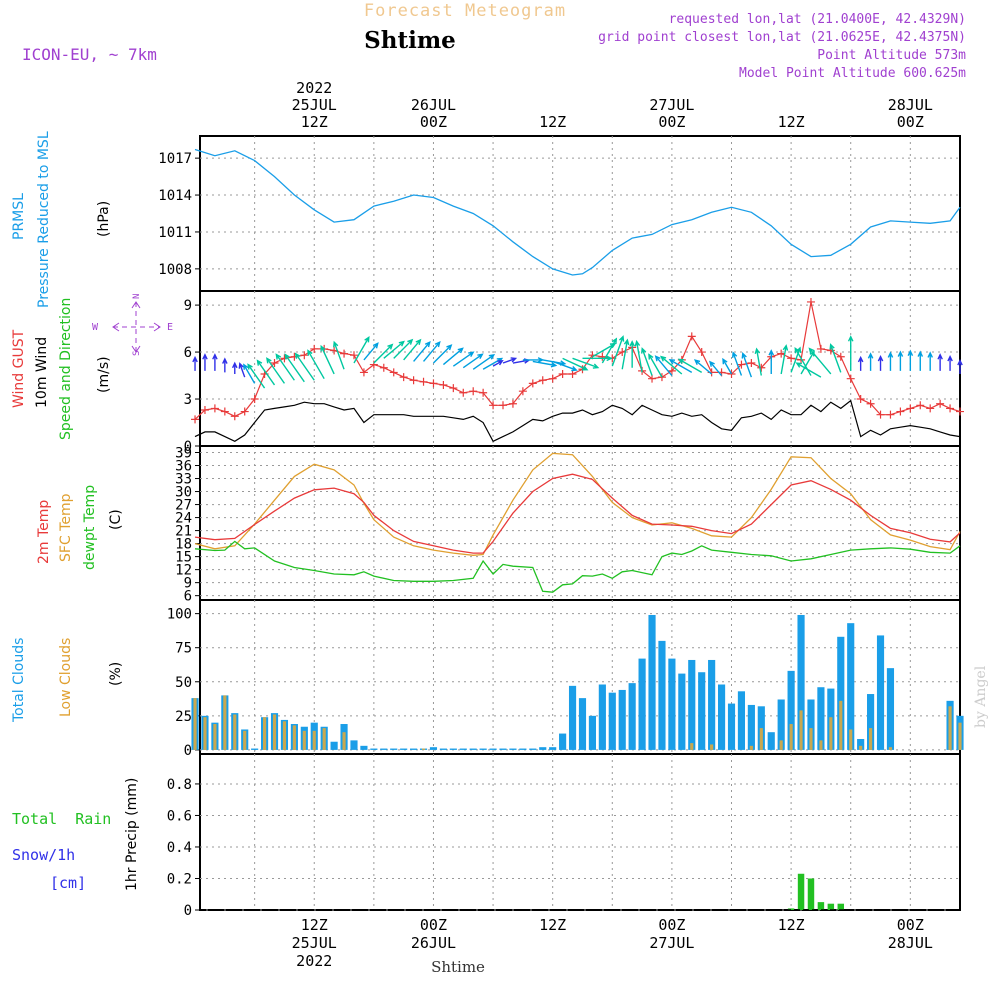  I want to click on precip-axis-label: 1hr Precip (mm), so click(132, 834).